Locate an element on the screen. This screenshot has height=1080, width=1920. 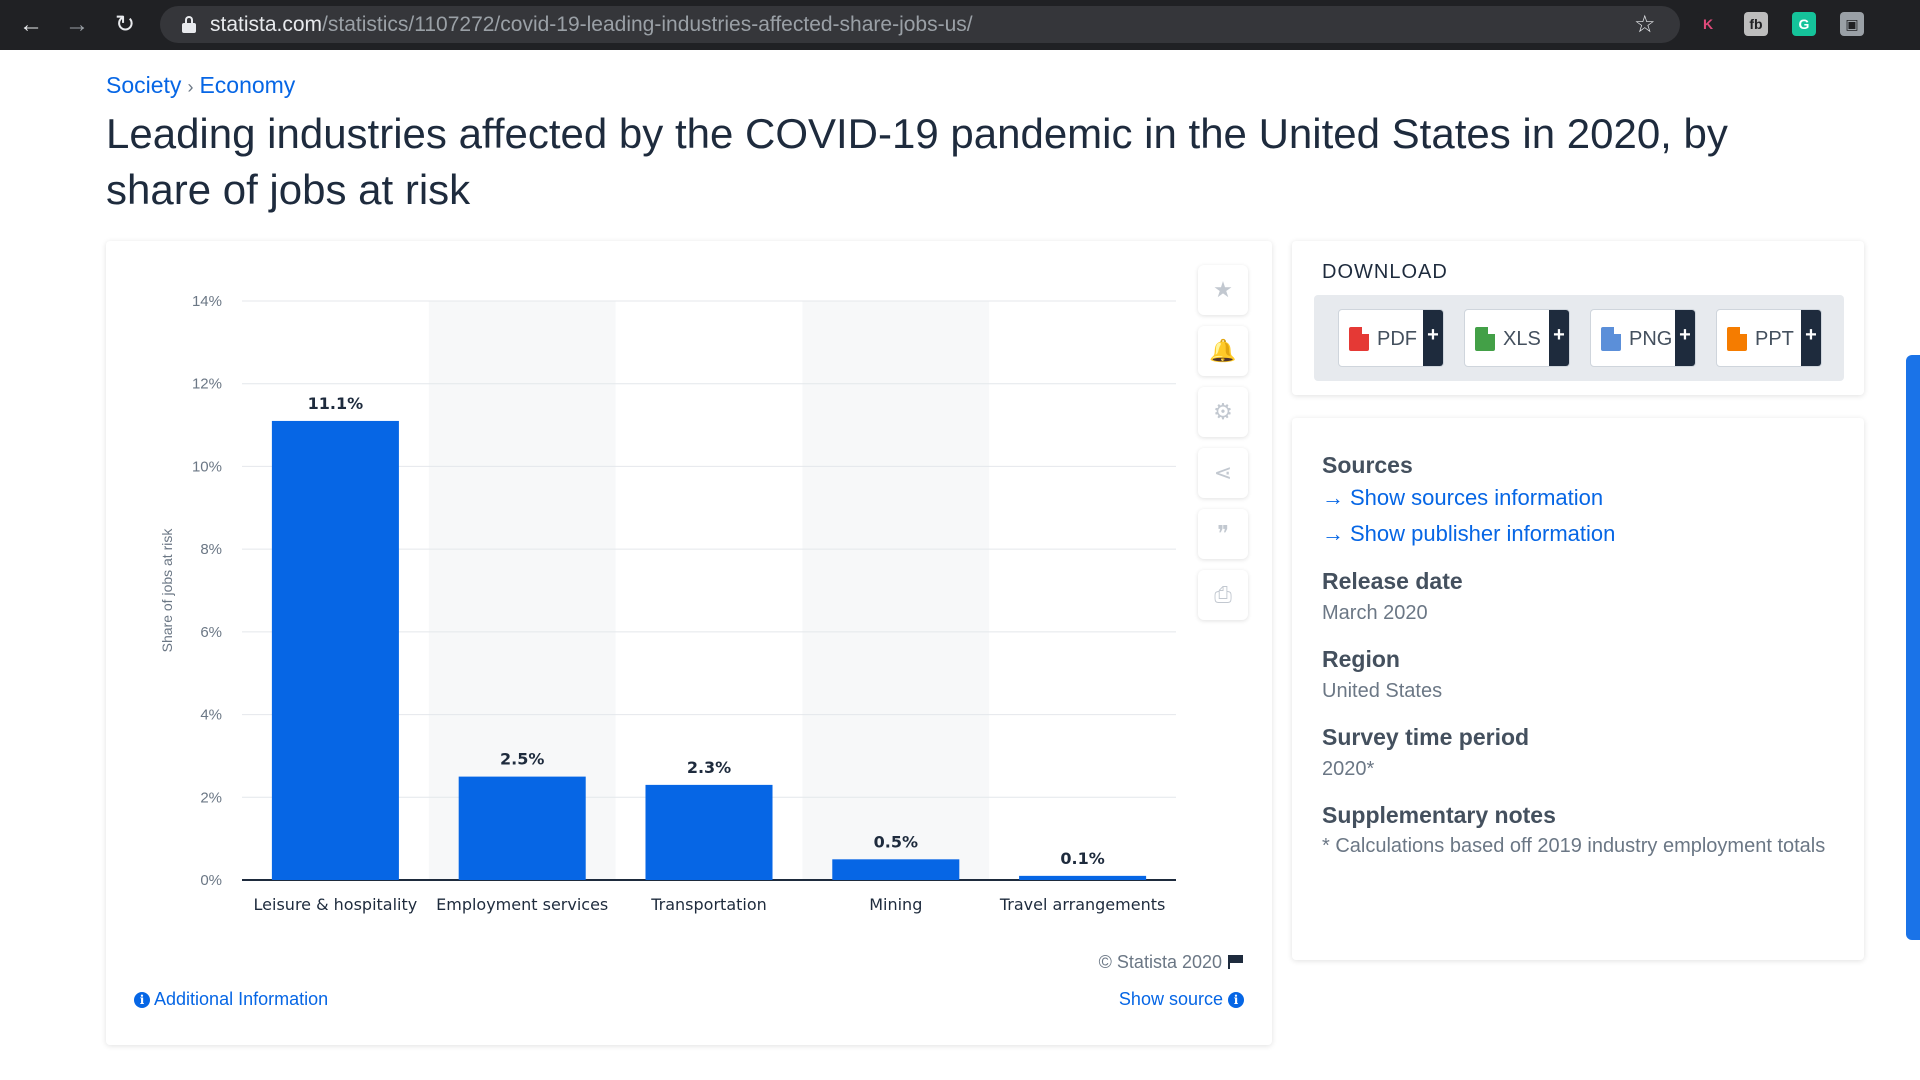
reload-icon: ↻ is located at coordinates (125, 24).